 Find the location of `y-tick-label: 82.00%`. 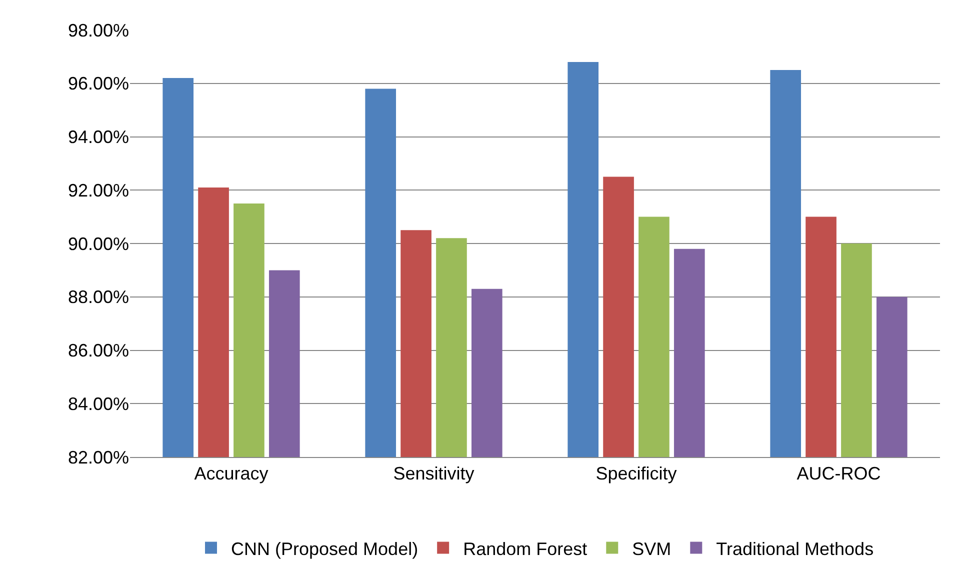

y-tick-label: 82.00% is located at coordinates (98, 457).